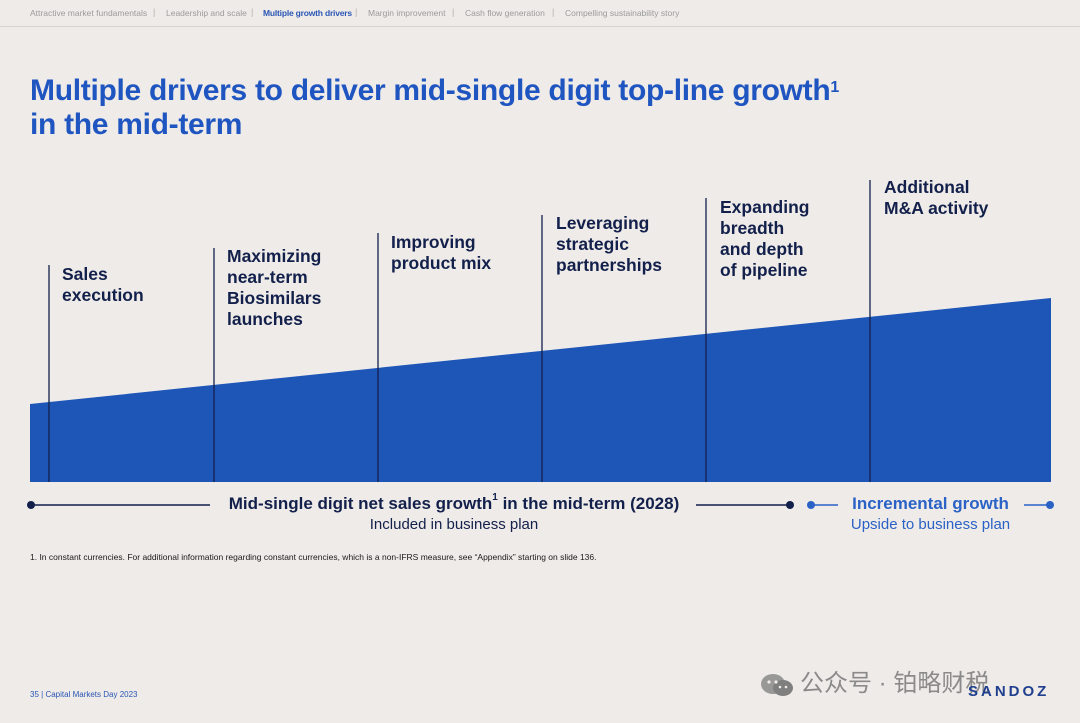 This screenshot has height=723, width=1080. What do you see at coordinates (1009, 691) in the screenshot?
I see `sandoz-logo: SANDOZ` at bounding box center [1009, 691].